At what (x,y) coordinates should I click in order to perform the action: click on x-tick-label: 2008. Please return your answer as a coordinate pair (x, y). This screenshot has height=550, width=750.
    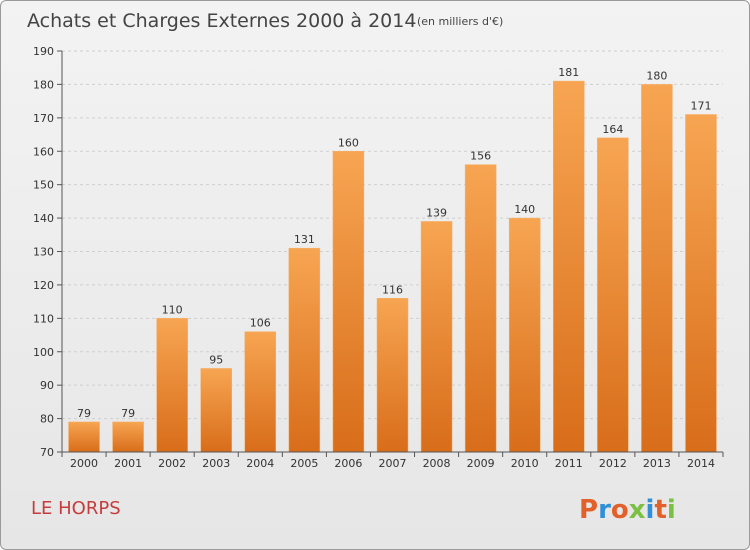
    Looking at the image, I should click on (437, 463).